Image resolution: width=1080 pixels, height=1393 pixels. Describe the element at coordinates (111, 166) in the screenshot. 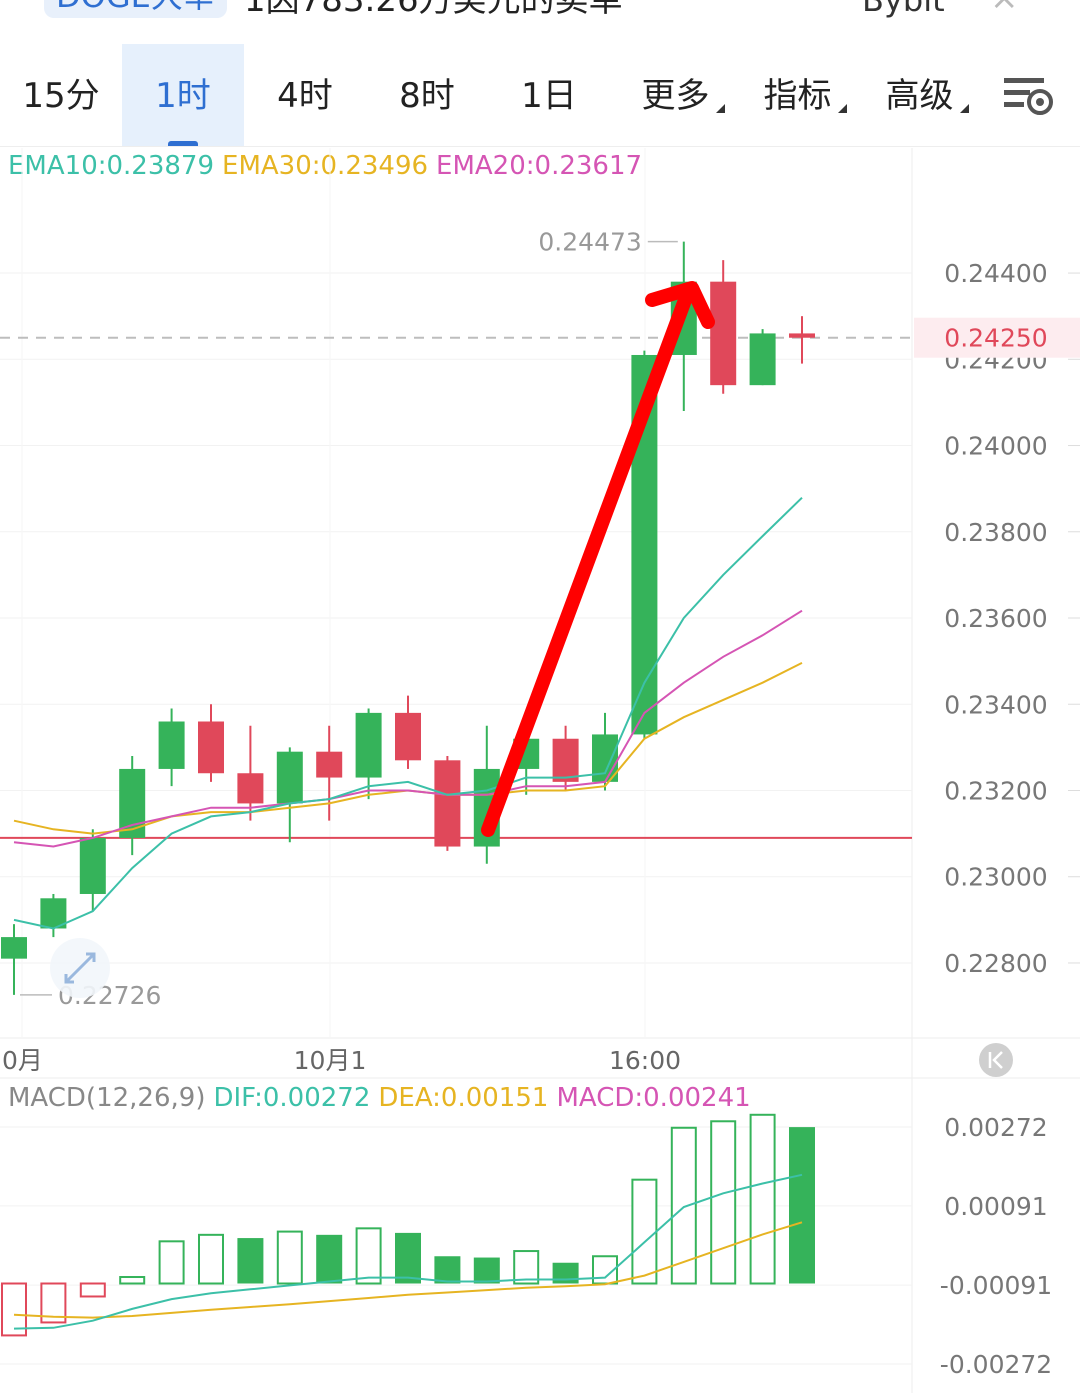

I see `ema10-legend: EMA10:0.23879` at that location.